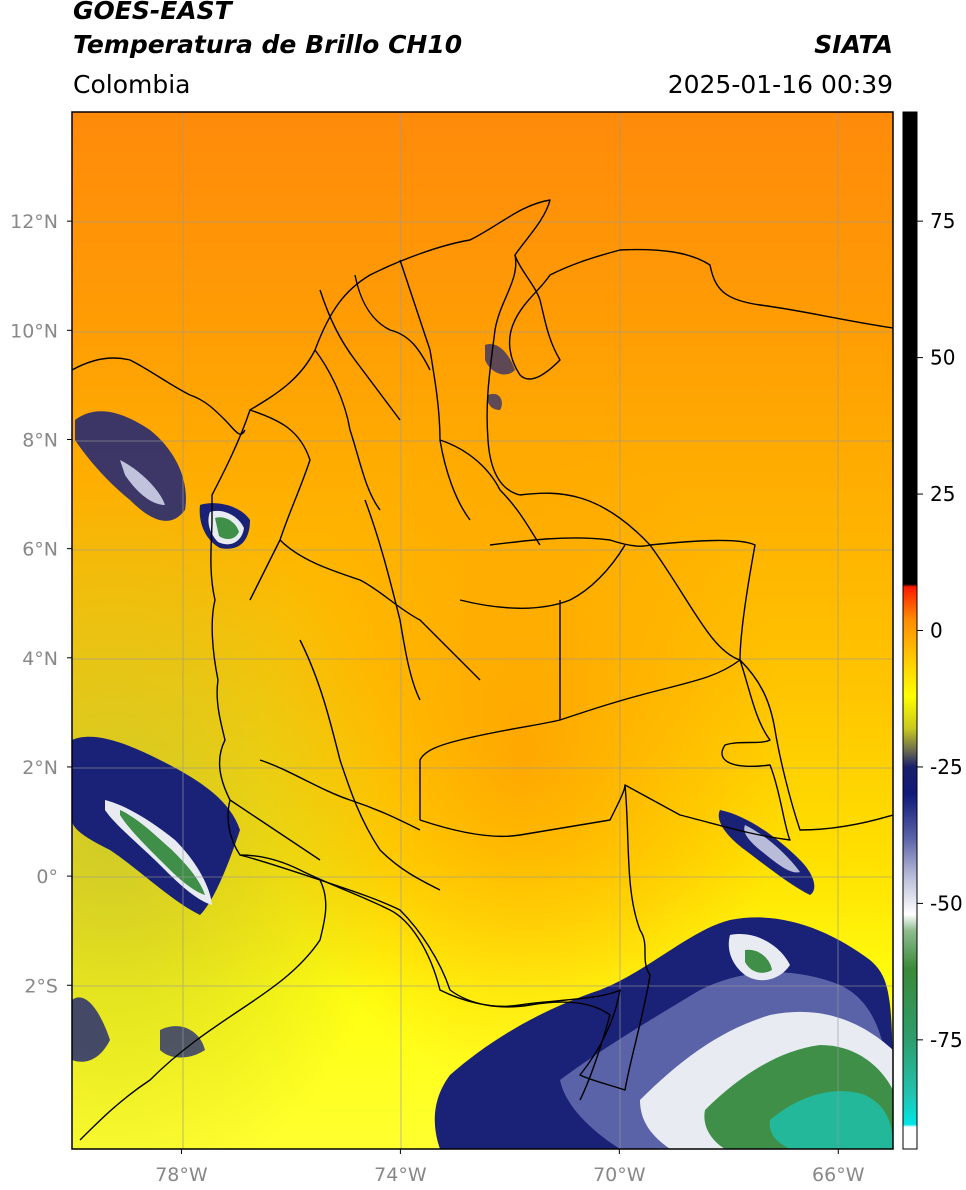 The width and height of the screenshot is (966, 1190). What do you see at coordinates (40, 768) in the screenshot?
I see `lat-tick-label: 2°N` at bounding box center [40, 768].